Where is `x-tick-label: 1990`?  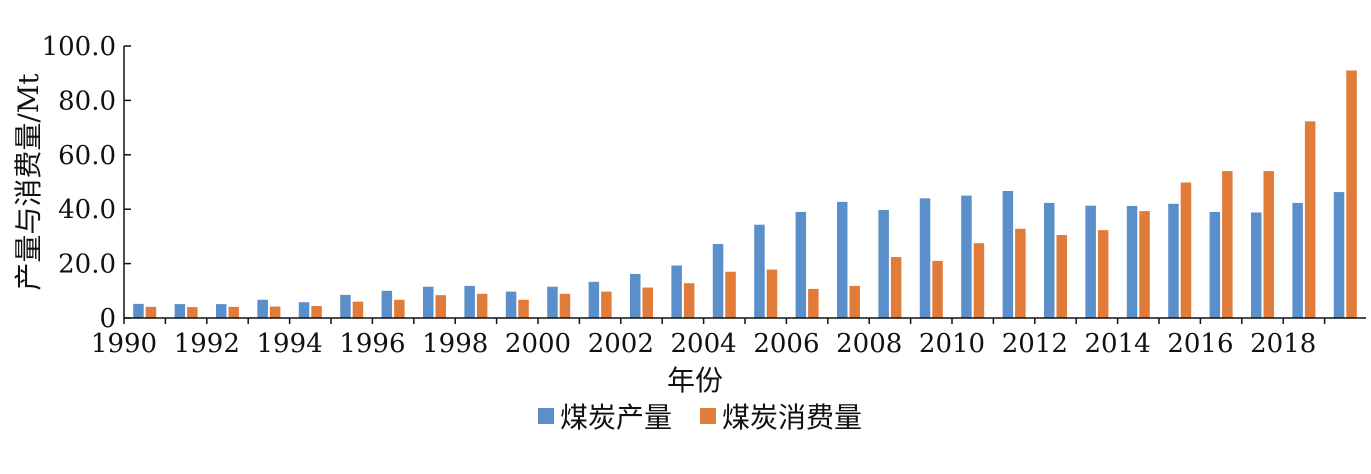 x-tick-label: 1990 is located at coordinates (124, 344).